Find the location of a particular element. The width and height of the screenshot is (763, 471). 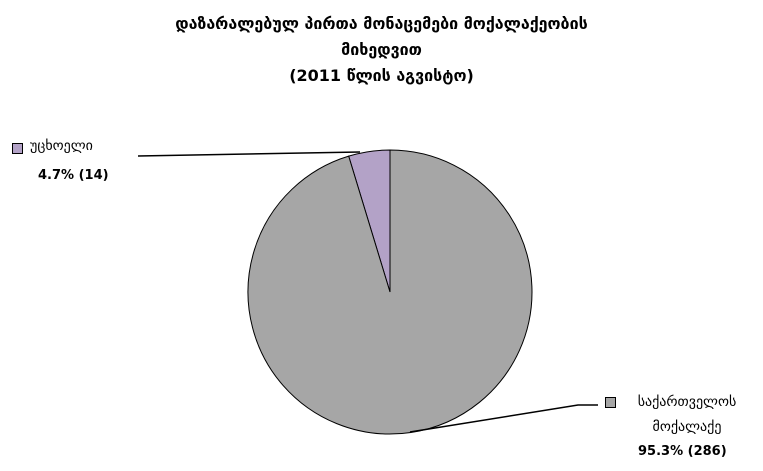

data-label: 4.7% (14) is located at coordinates (73, 175).